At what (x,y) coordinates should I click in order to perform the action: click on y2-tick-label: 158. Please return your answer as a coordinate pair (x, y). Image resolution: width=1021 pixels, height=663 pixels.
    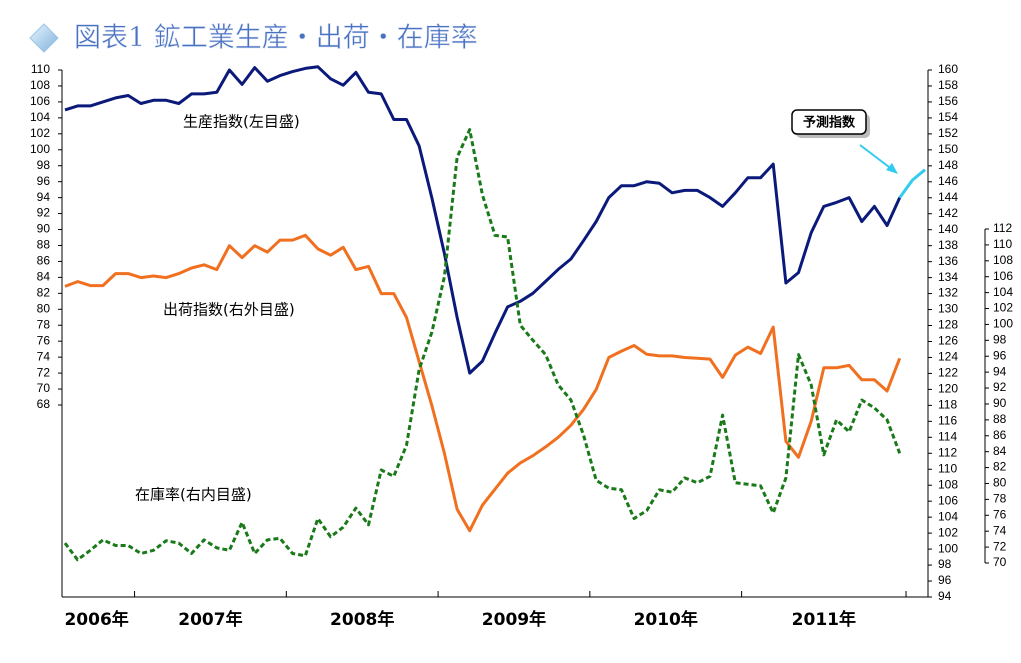
    Looking at the image, I should click on (948, 85).